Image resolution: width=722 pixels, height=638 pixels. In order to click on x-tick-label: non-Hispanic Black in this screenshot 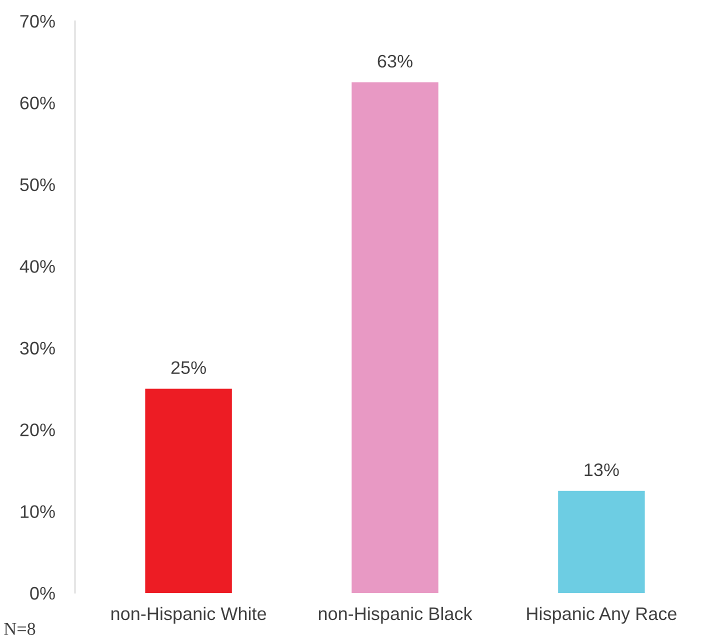, I will do `click(395, 615)`.